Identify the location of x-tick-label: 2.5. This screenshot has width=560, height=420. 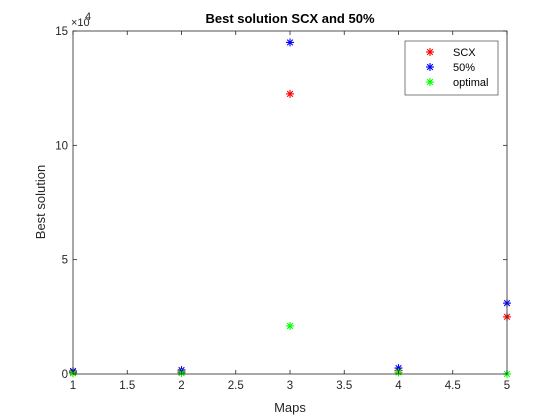
(236, 386).